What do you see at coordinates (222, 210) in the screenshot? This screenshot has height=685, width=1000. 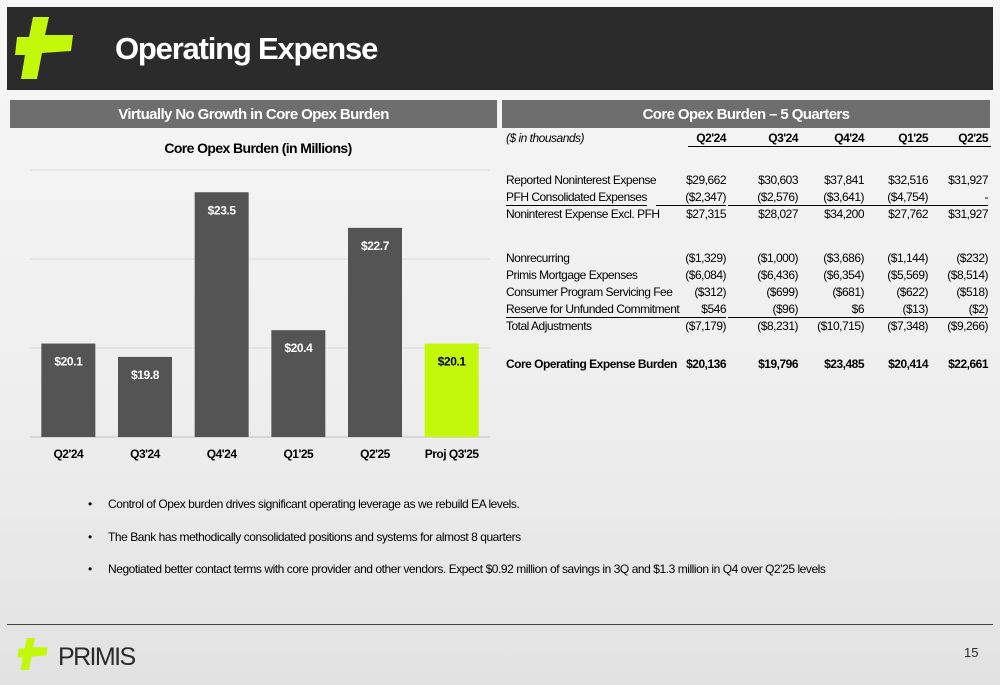 I see `bar-value-label: $23.5` at bounding box center [222, 210].